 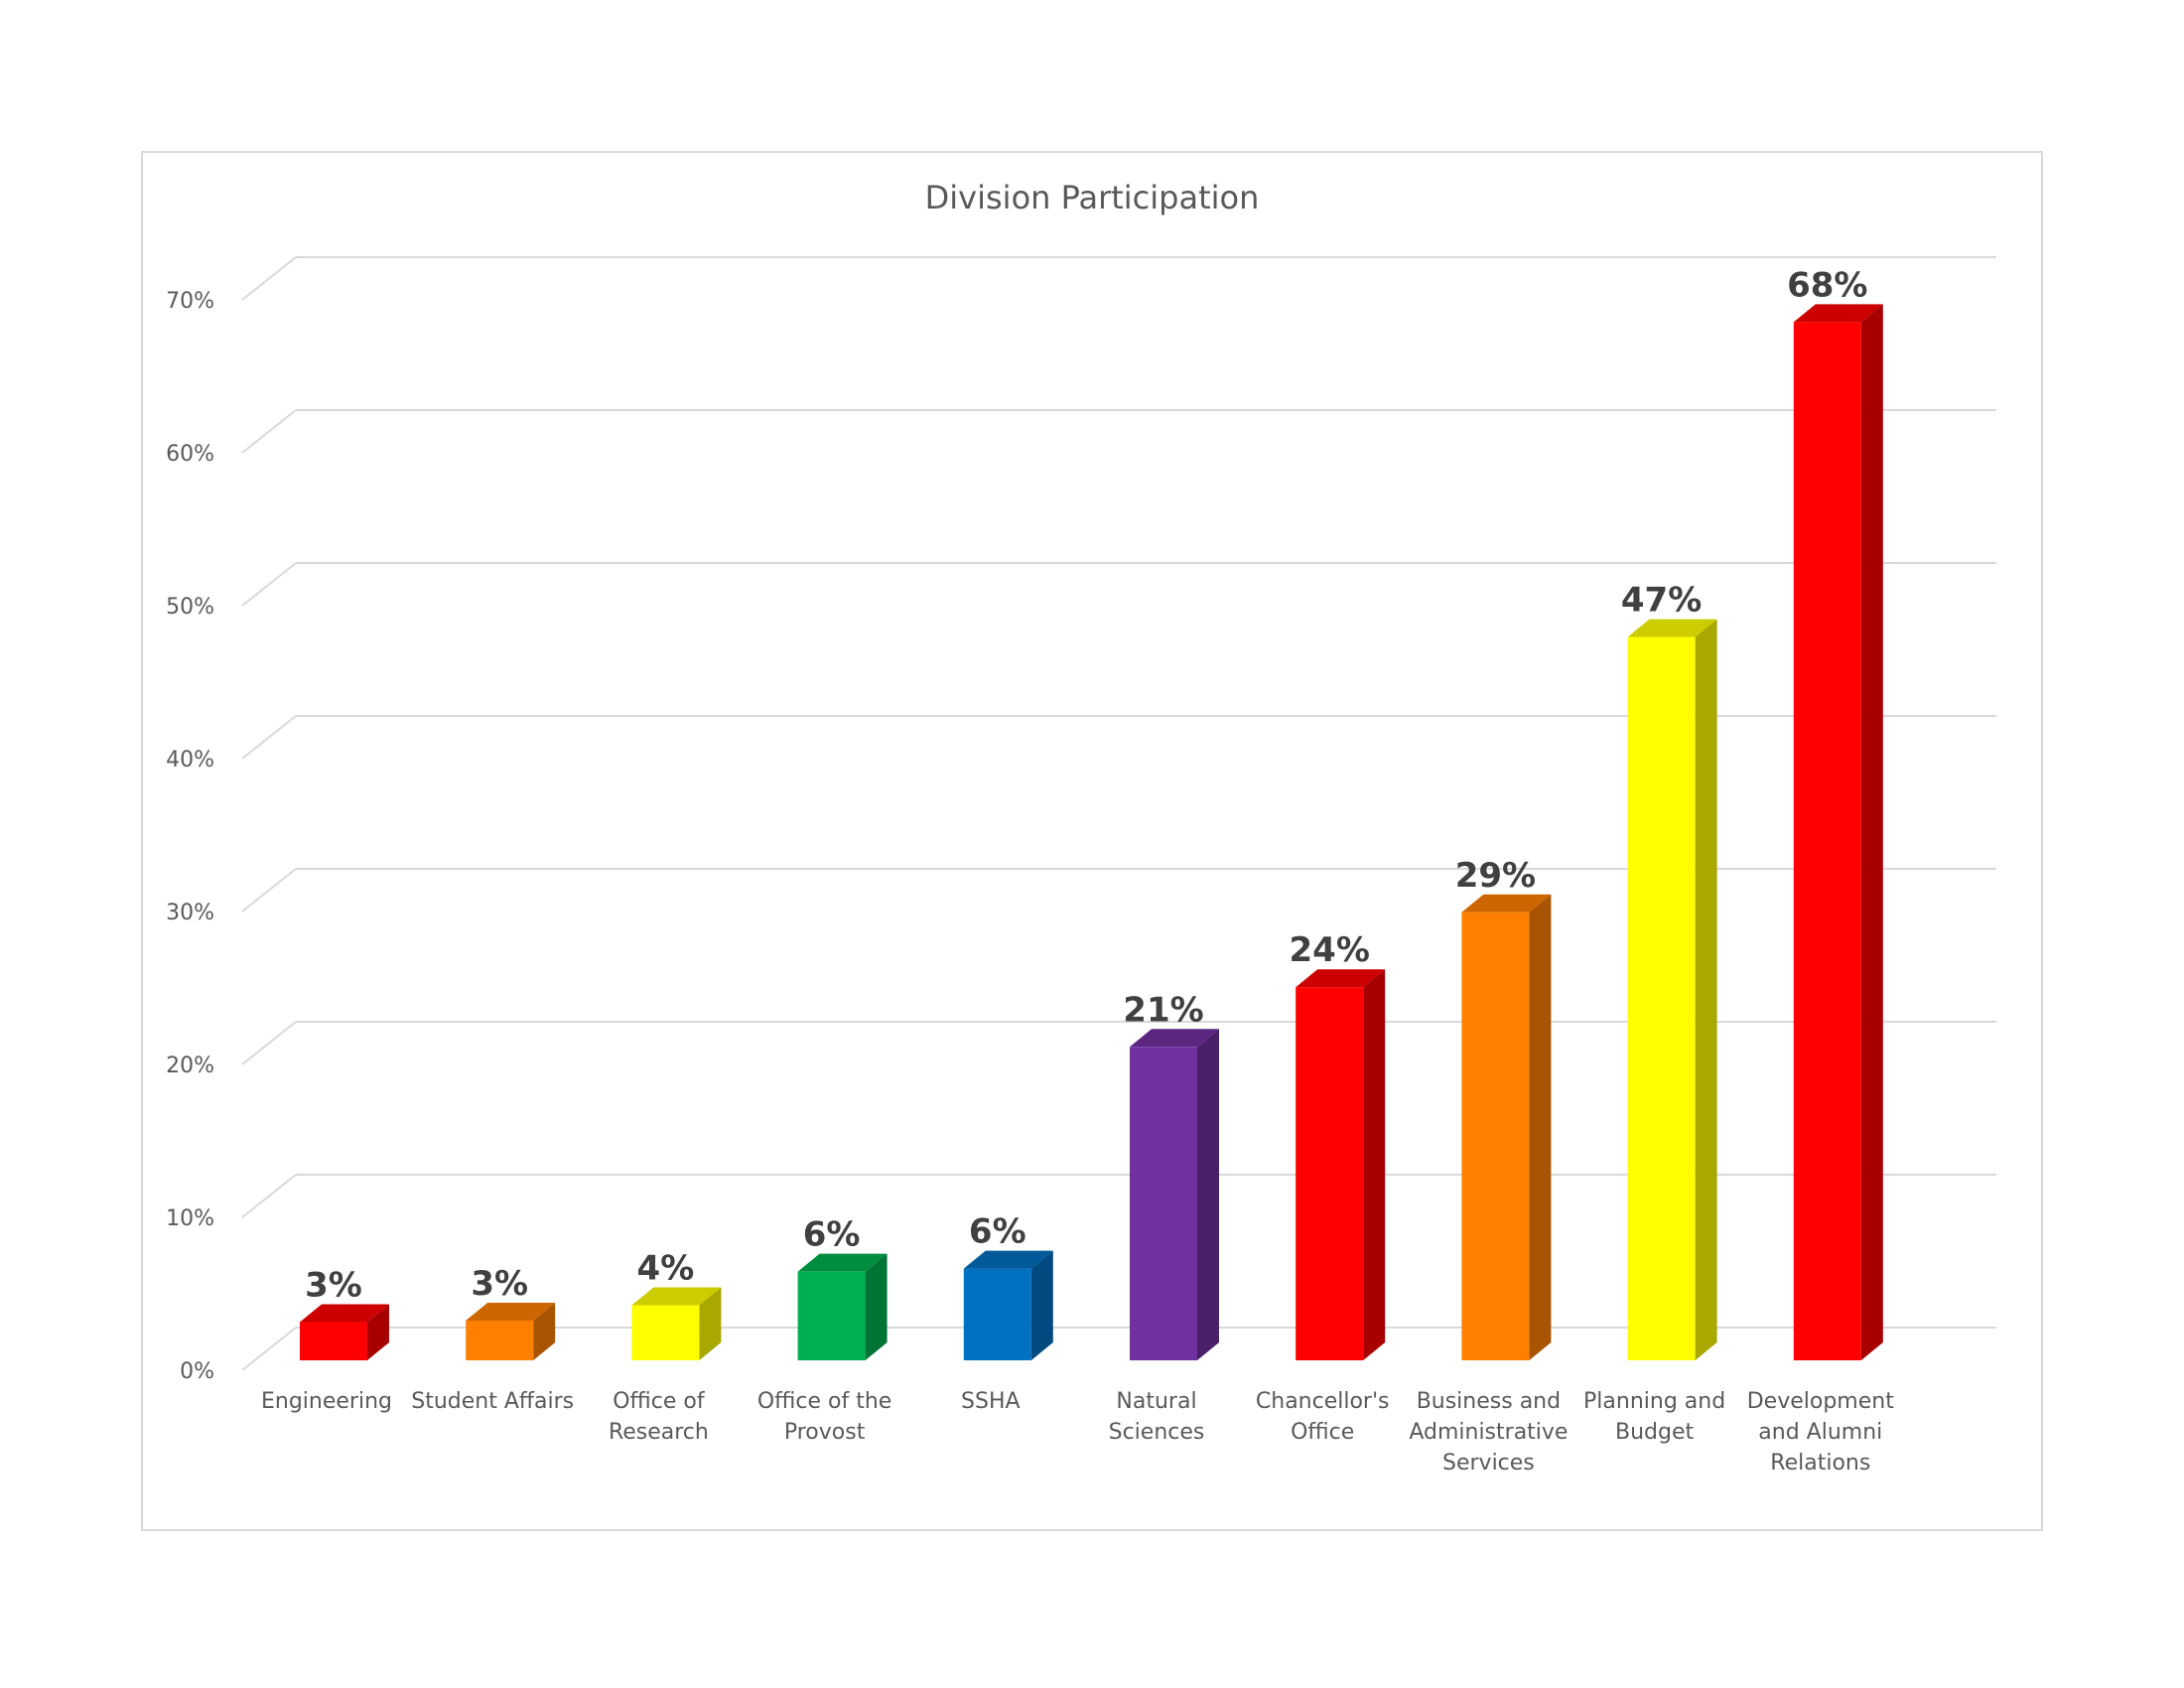 I want to click on x-tick-label: Business and, so click(x=1489, y=1401).